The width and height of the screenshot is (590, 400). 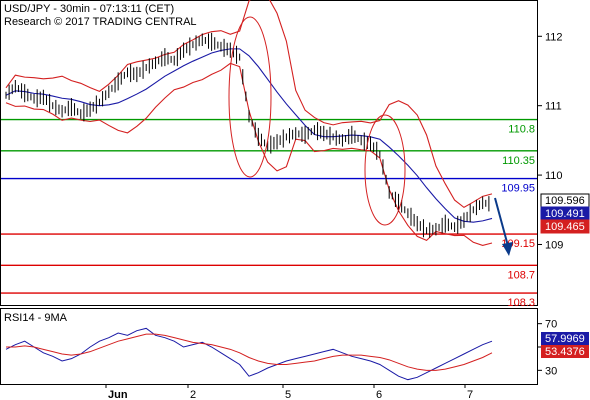 What do you see at coordinates (553, 107) in the screenshot?
I see `price-tick-label-1: 111` at bounding box center [553, 107].